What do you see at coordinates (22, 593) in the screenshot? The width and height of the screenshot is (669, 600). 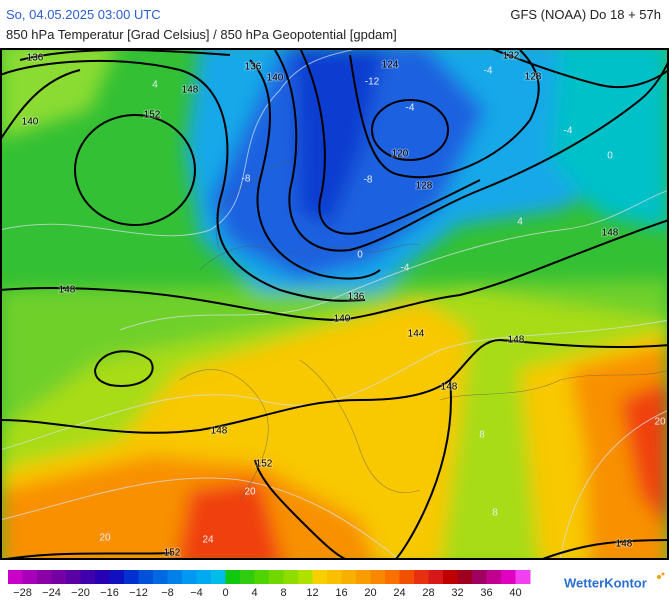 I see `colorbar-label: −28` at bounding box center [22, 593].